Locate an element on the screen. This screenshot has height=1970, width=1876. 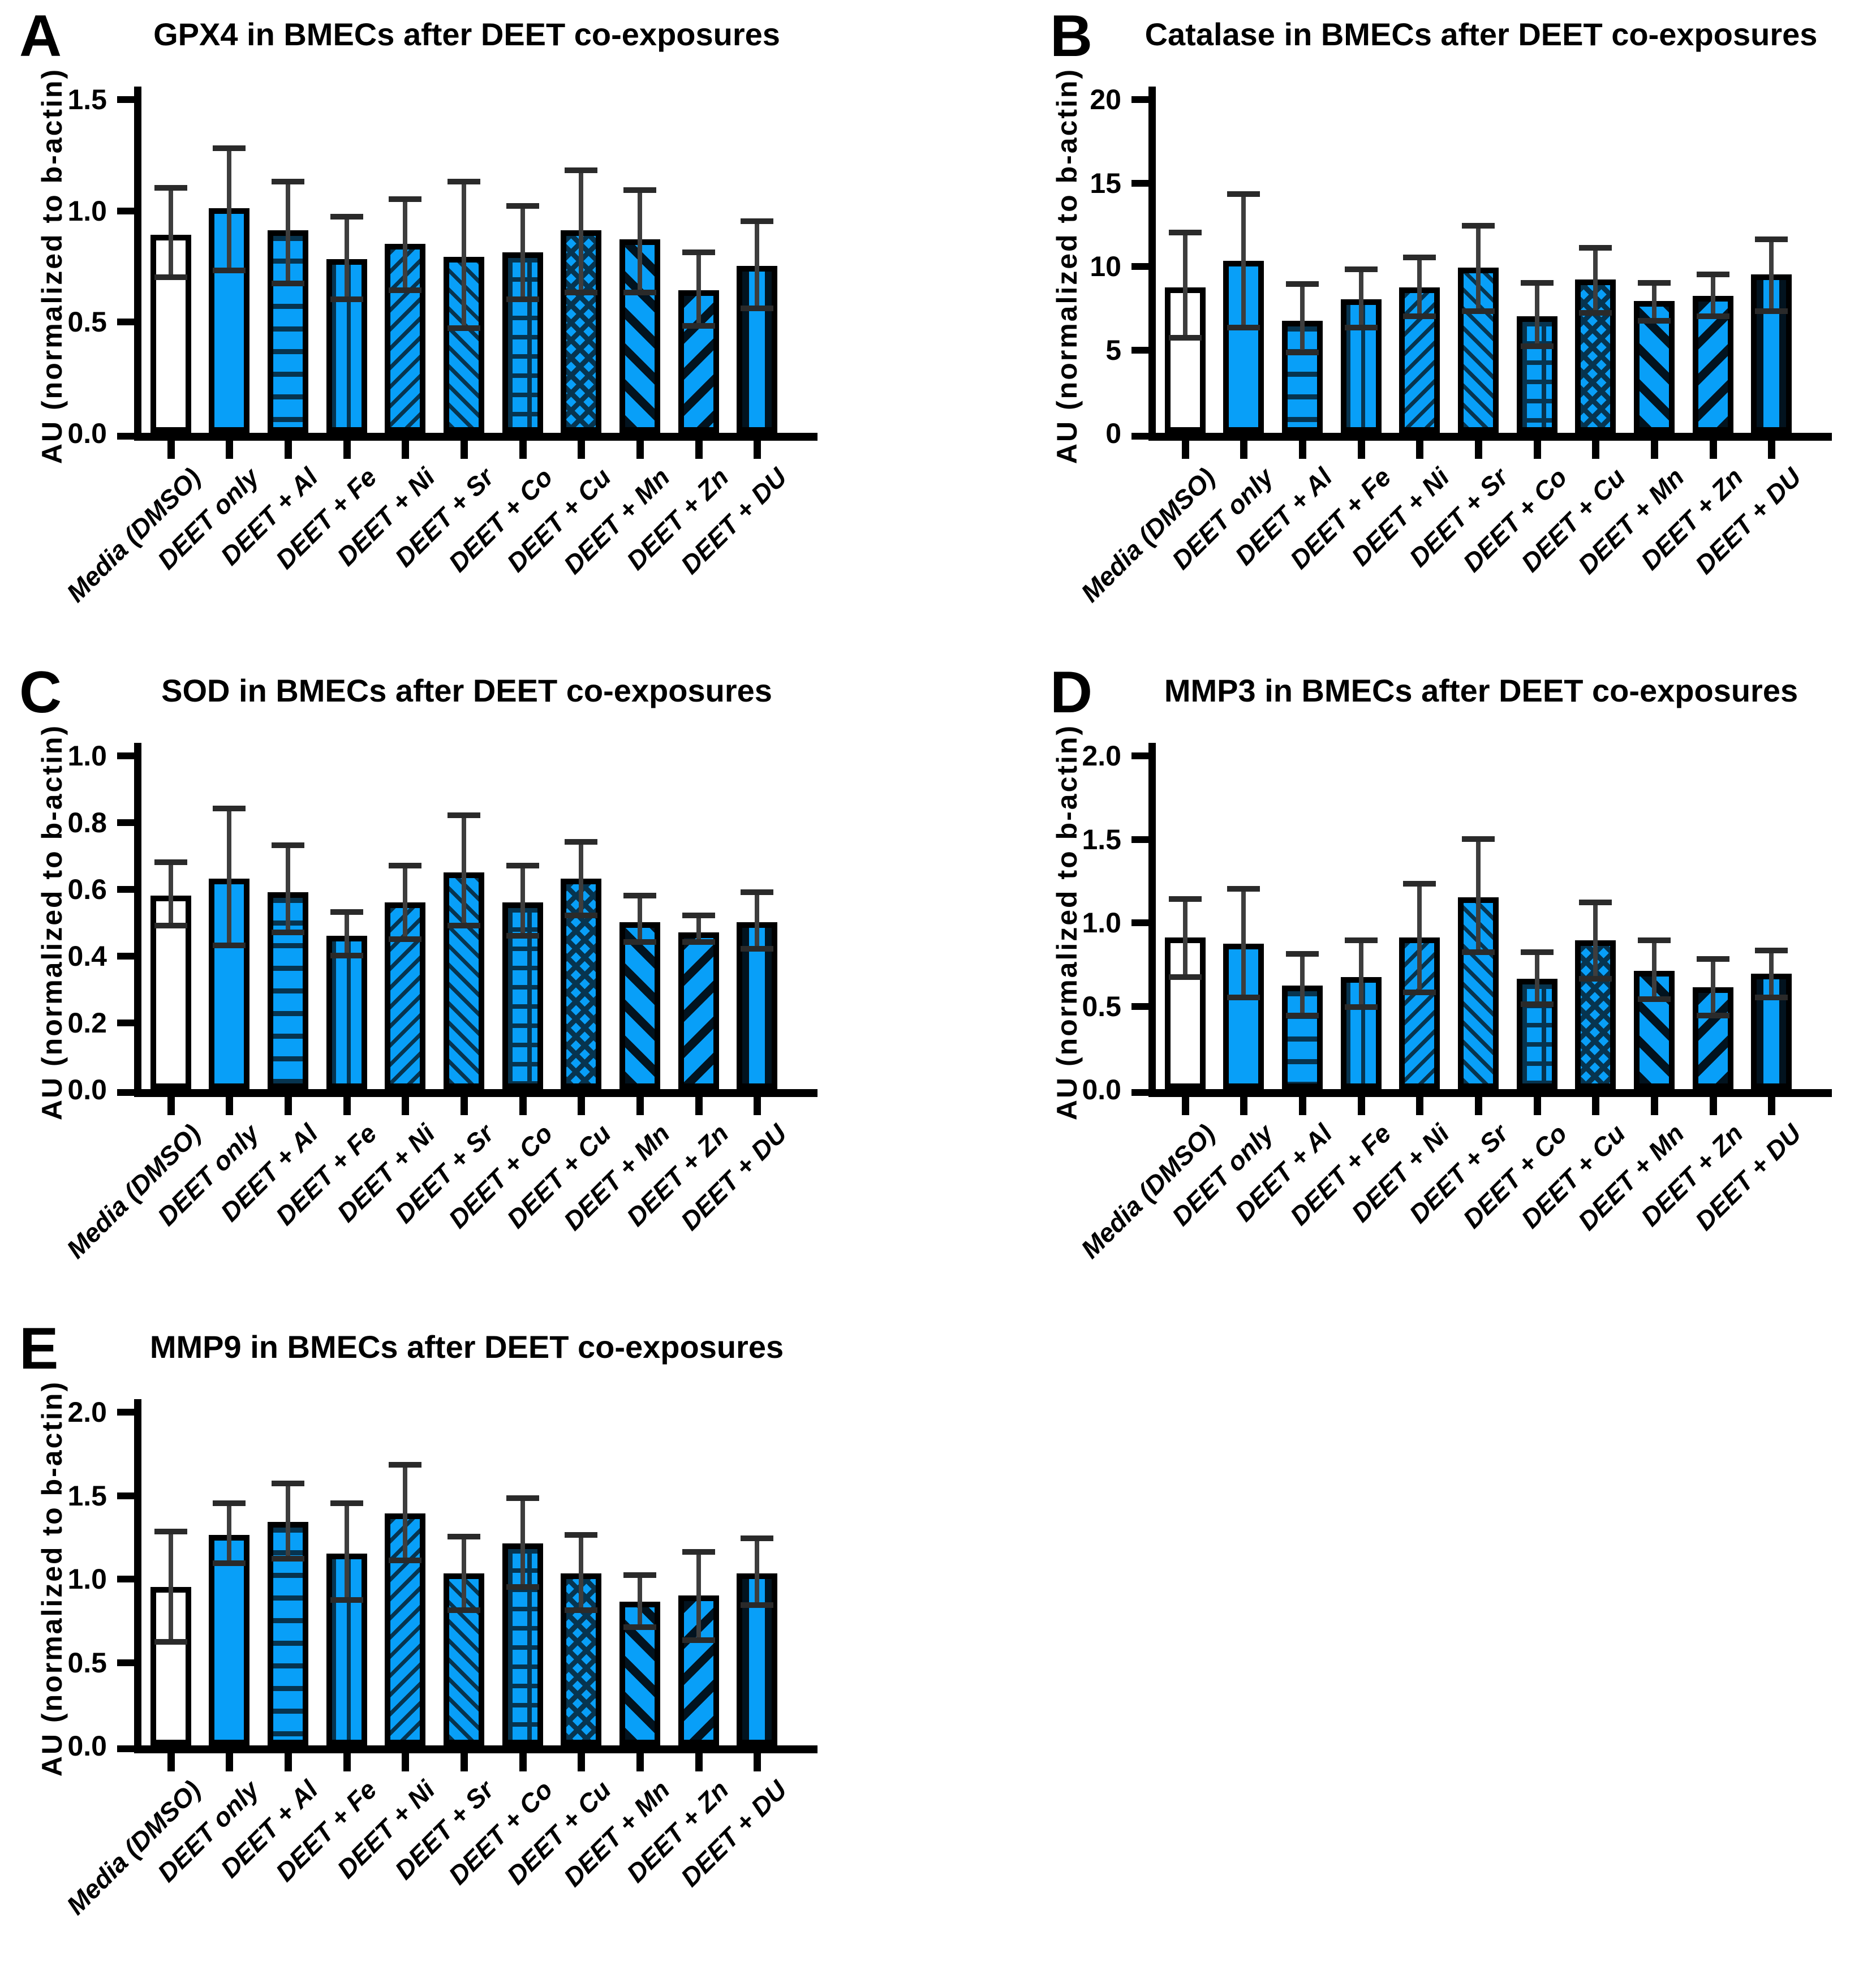
panel-d-letter: D is located at coordinates (1071, 692).